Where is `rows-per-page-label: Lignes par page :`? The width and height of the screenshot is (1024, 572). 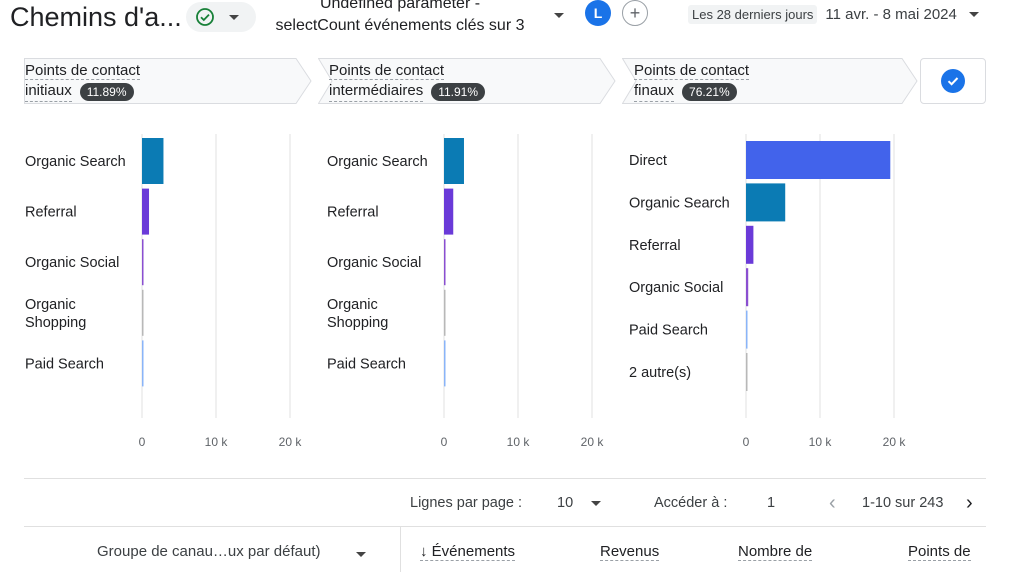
rows-per-page-label: Lignes par page : is located at coordinates (466, 503).